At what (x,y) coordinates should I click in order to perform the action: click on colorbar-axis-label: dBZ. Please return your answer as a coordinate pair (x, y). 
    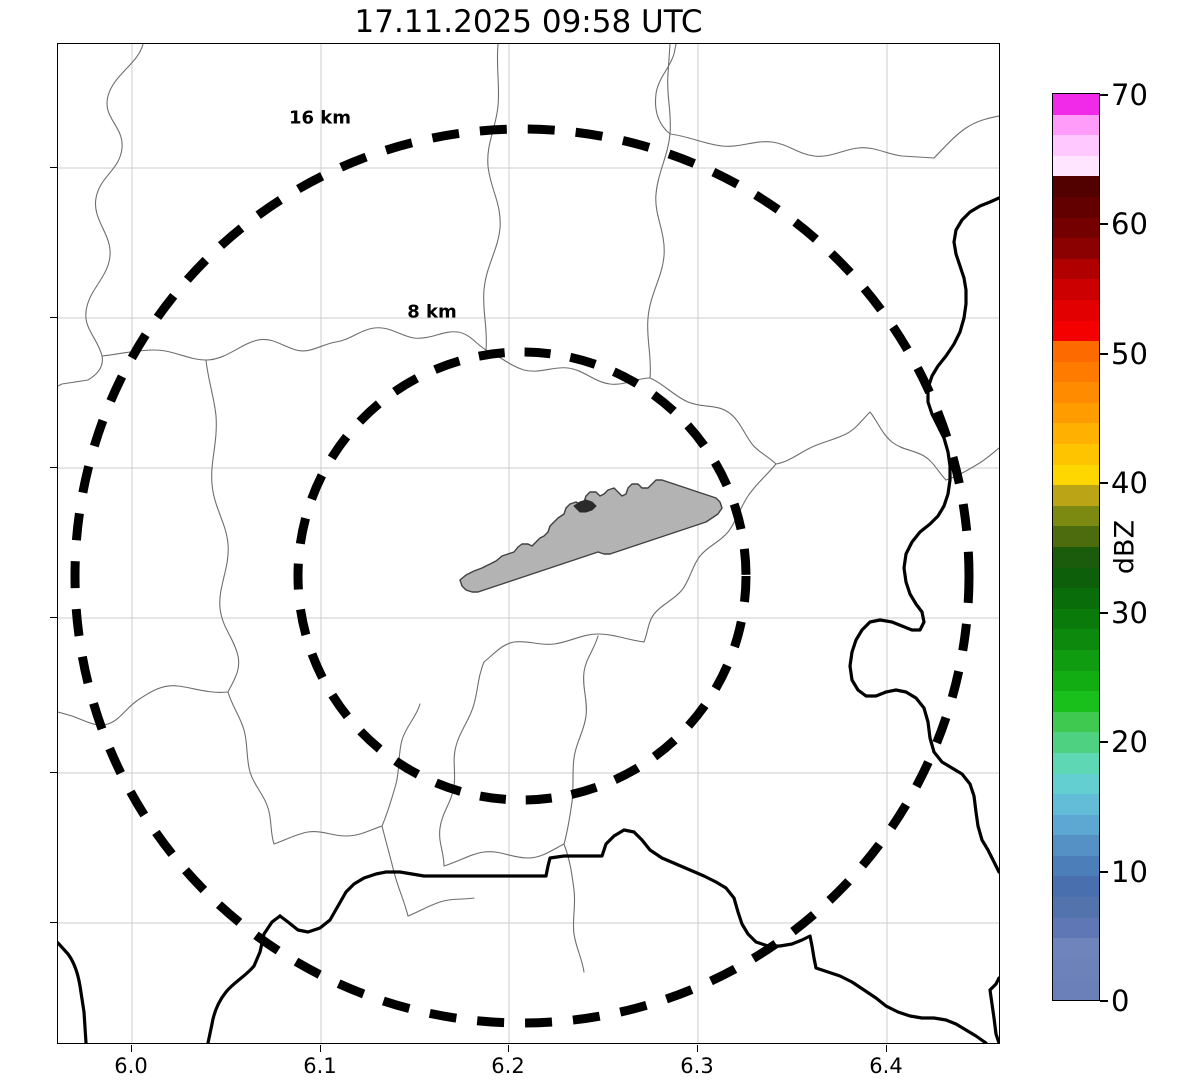
    Looking at the image, I should click on (1125, 547).